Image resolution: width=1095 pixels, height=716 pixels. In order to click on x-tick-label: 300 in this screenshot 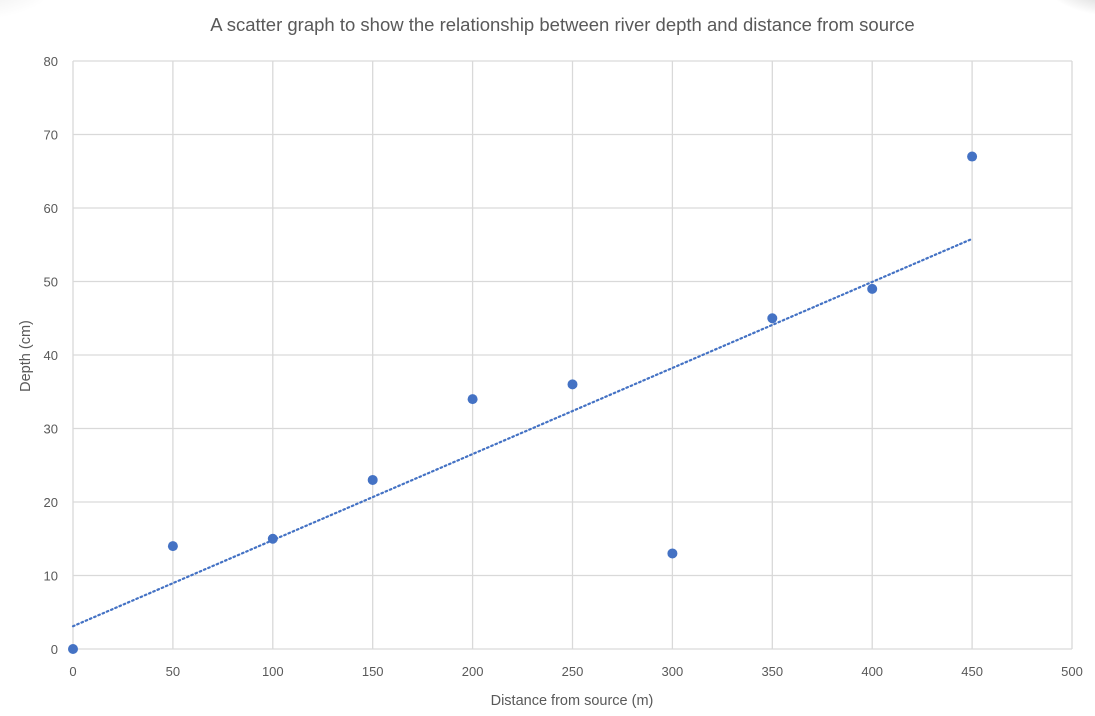, I will do `click(673, 671)`.